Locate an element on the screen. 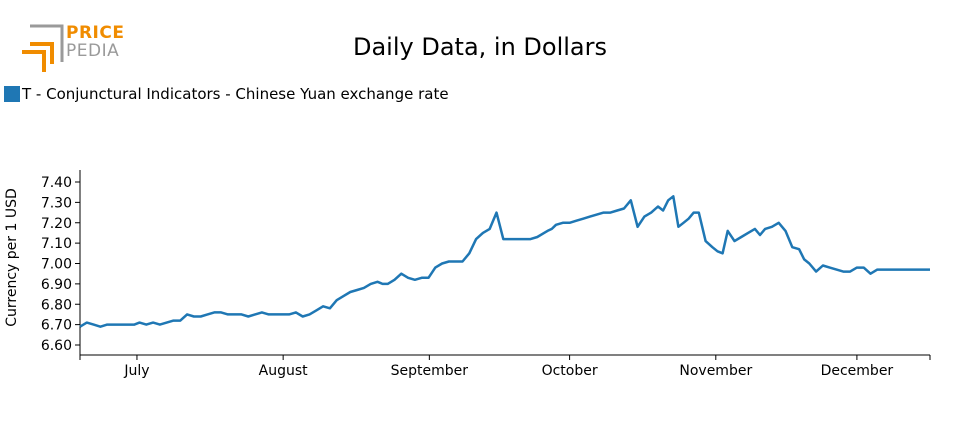 The height and width of the screenshot is (430, 960). logo-text-pedia: PEDIA is located at coordinates (93, 51).